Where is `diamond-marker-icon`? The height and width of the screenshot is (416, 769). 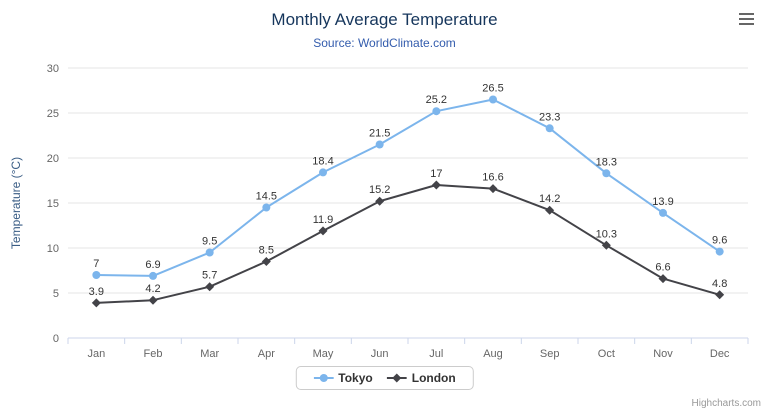 diamond-marker-icon is located at coordinates (396, 378).